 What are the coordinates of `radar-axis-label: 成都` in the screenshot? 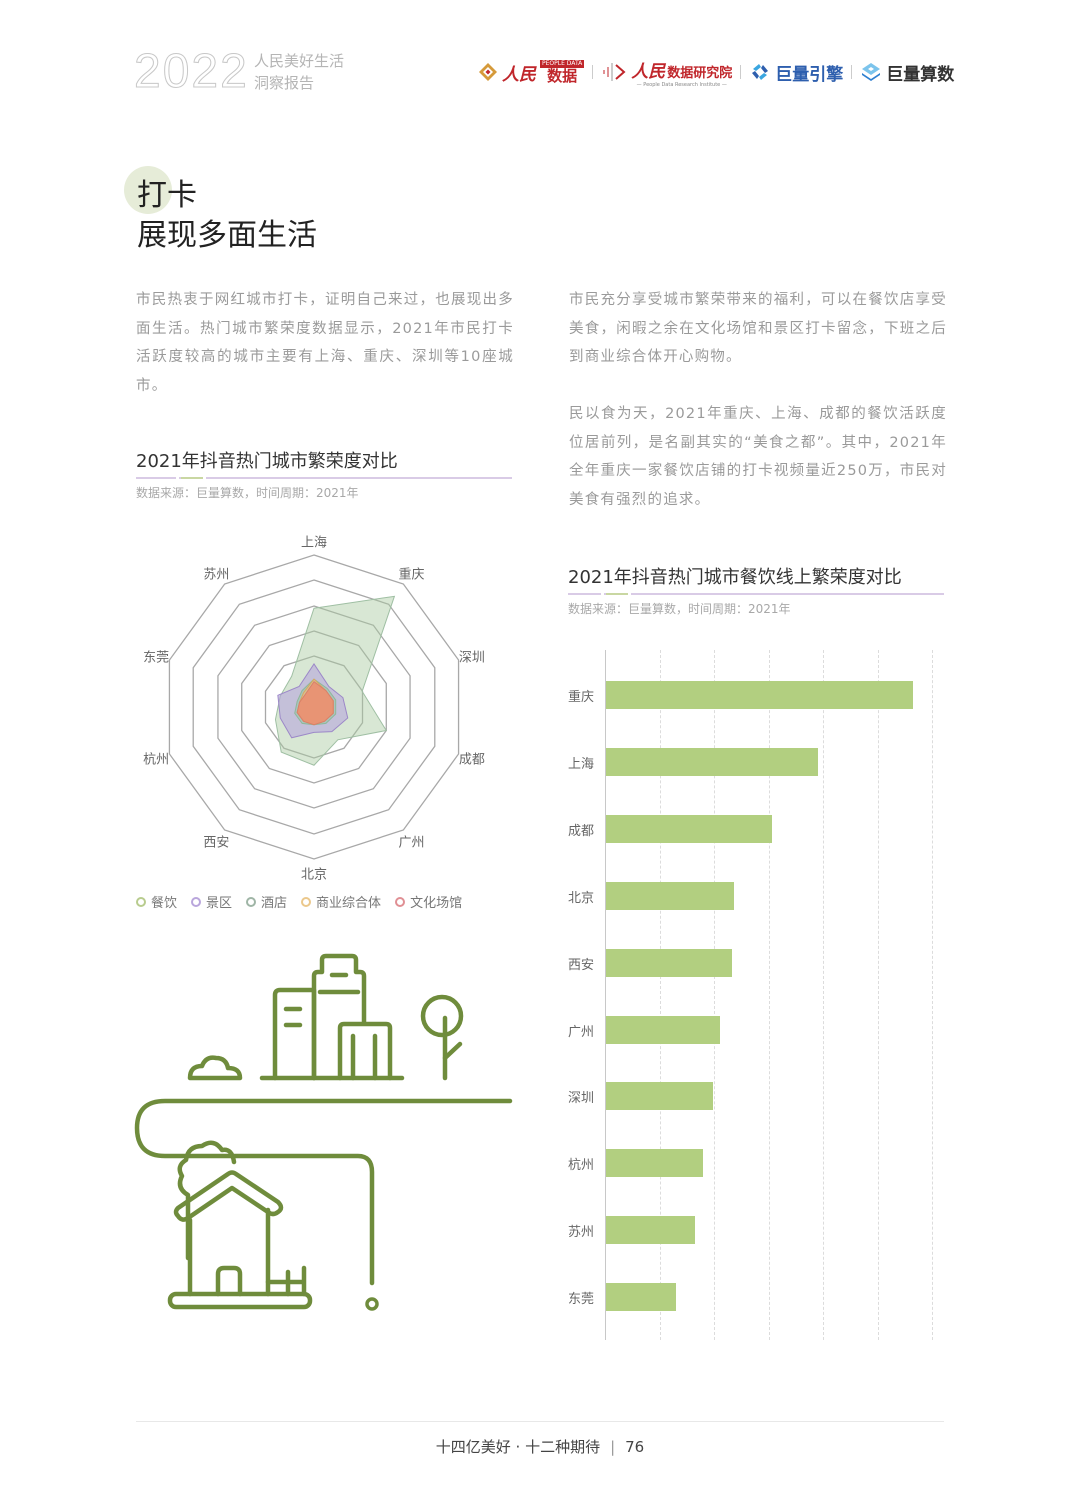 It's located at (471, 760).